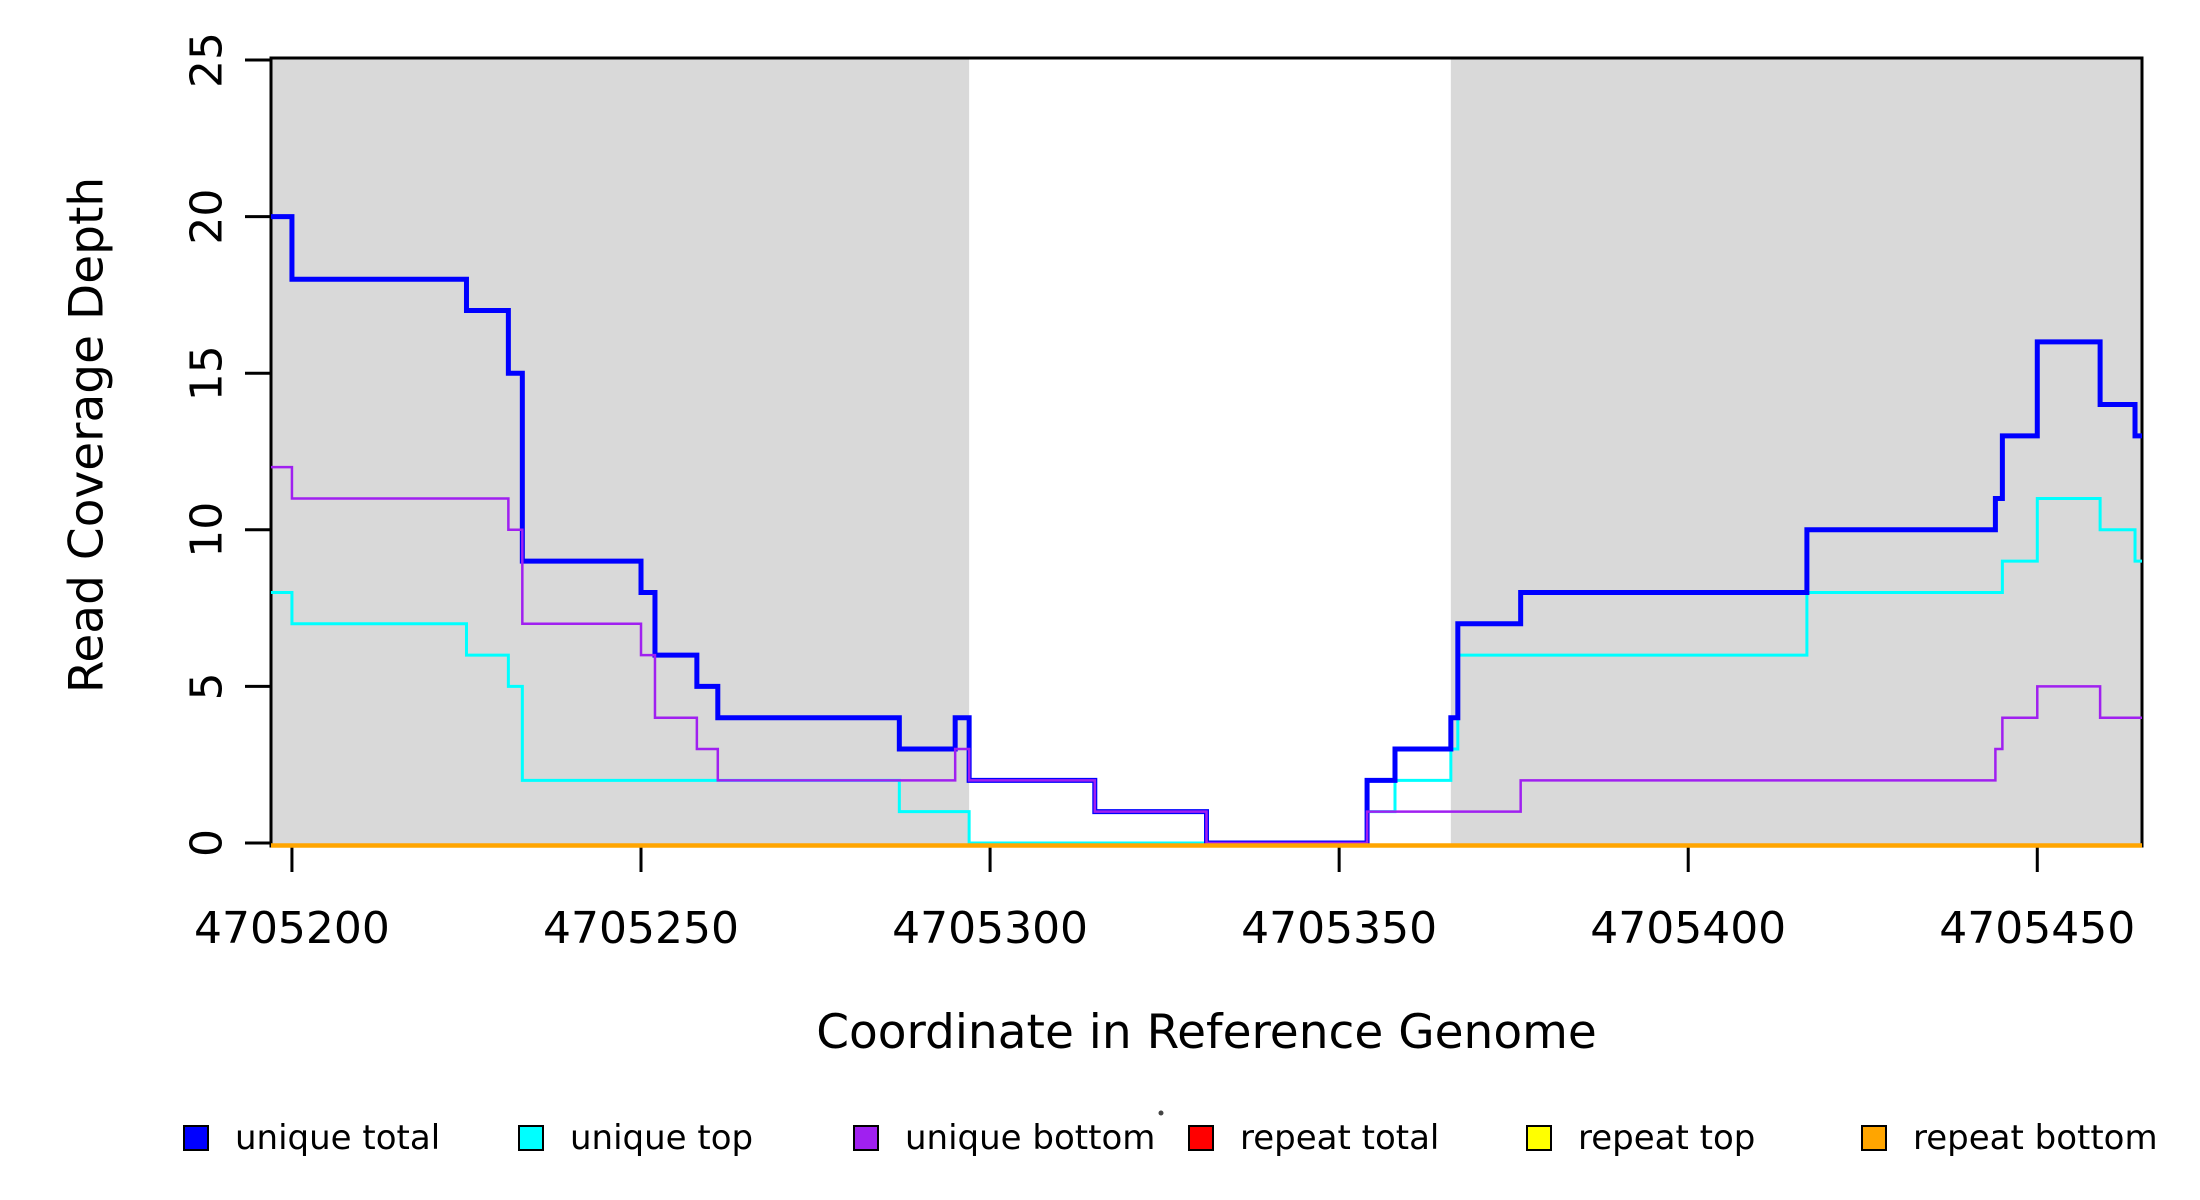 The width and height of the screenshot is (2200, 1200). Describe the element at coordinates (662, 1138) in the screenshot. I see `legend-label: unique top` at that location.